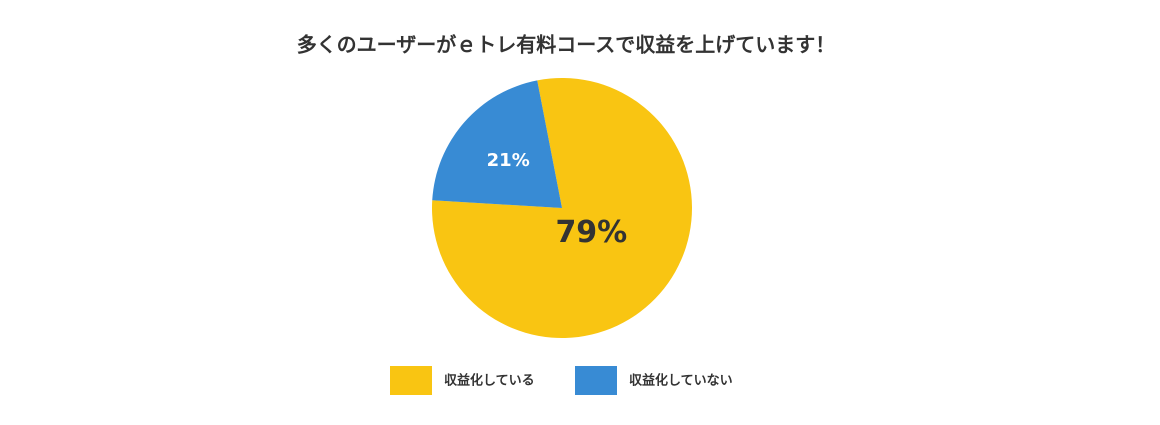  What do you see at coordinates (489, 381) in the screenshot?
I see `legend-label: 収益化している` at bounding box center [489, 381].